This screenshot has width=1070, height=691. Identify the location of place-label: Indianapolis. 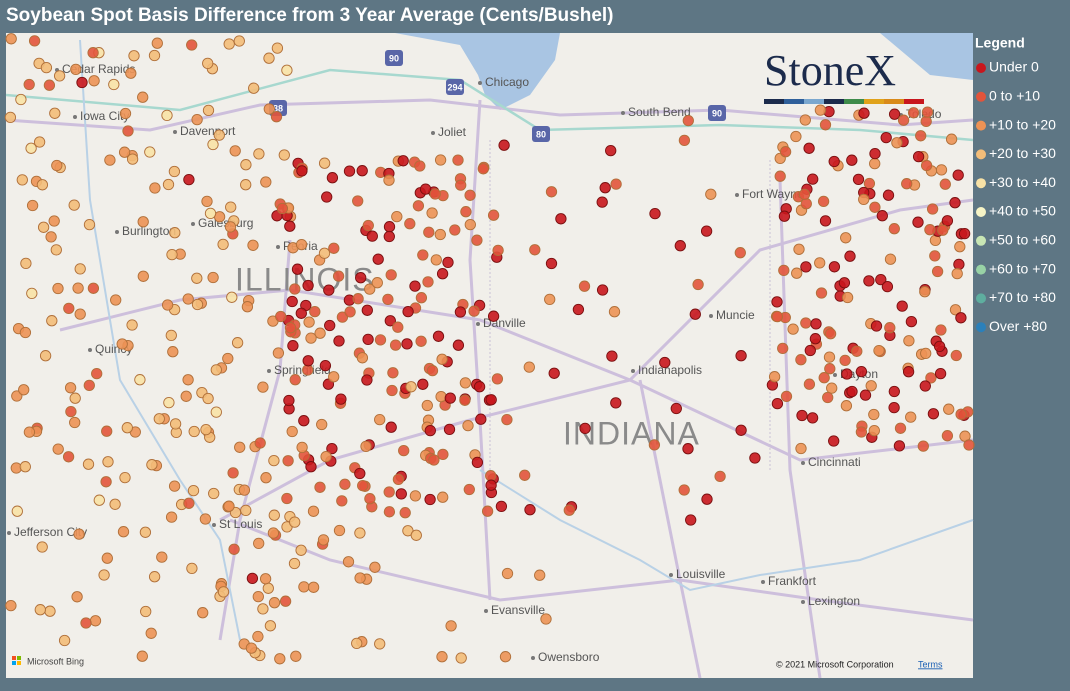
(670, 370).